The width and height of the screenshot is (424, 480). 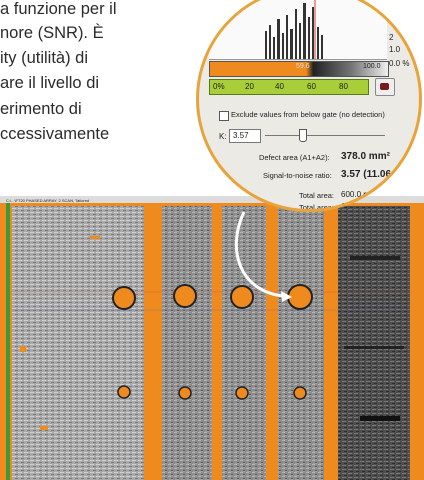 What do you see at coordinates (372, 66) in the screenshot?
I see `bar-mark: 100.0` at bounding box center [372, 66].